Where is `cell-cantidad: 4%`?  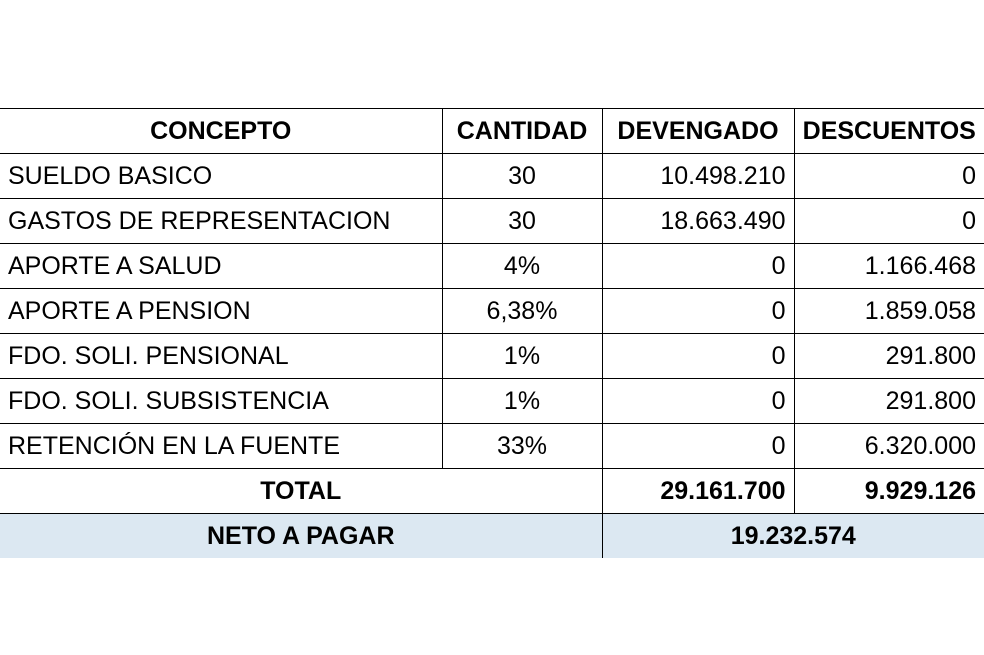 cell-cantidad: 4% is located at coordinates (522, 266).